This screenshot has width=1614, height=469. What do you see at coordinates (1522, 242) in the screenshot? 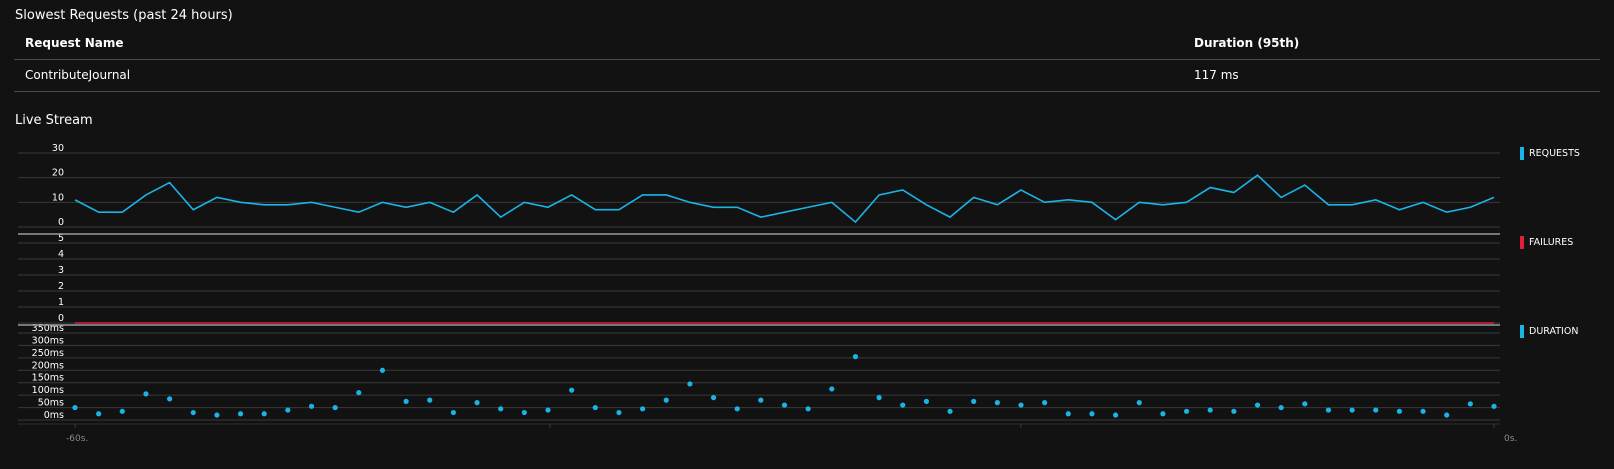
I see `failures-swatch` at bounding box center [1522, 242].